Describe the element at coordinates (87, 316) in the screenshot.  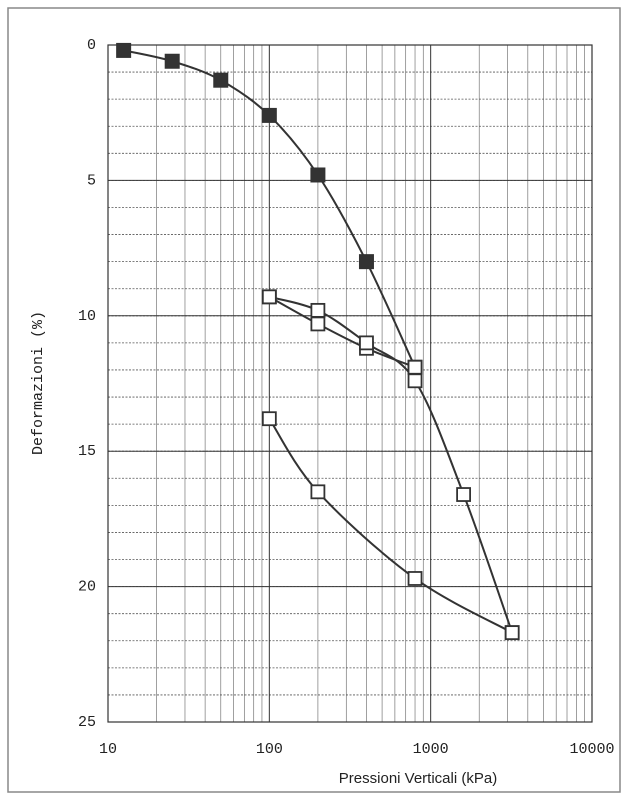
I see `y-tick-label: 10` at that location.